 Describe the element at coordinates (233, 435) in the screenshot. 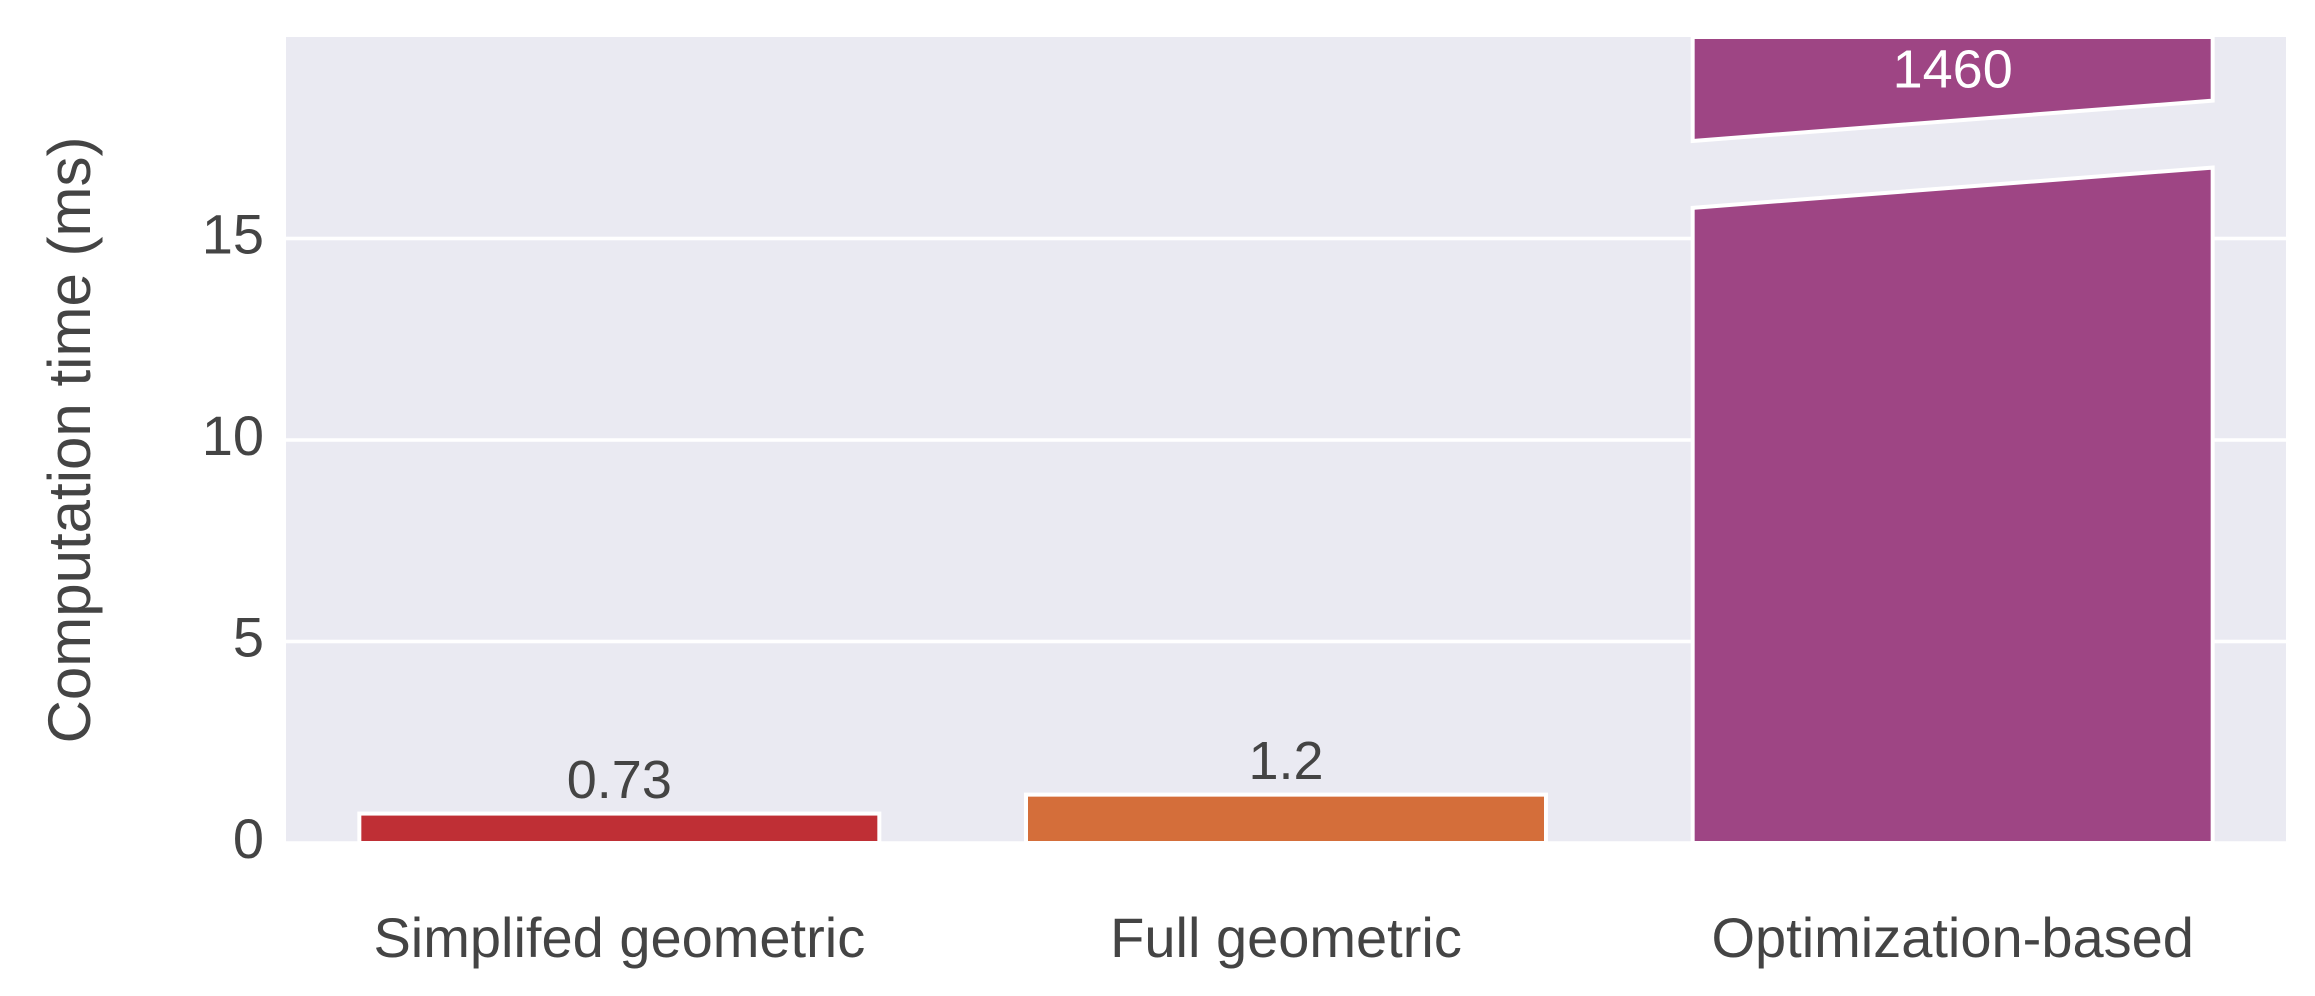

I see `y-tick-label: 10` at that location.